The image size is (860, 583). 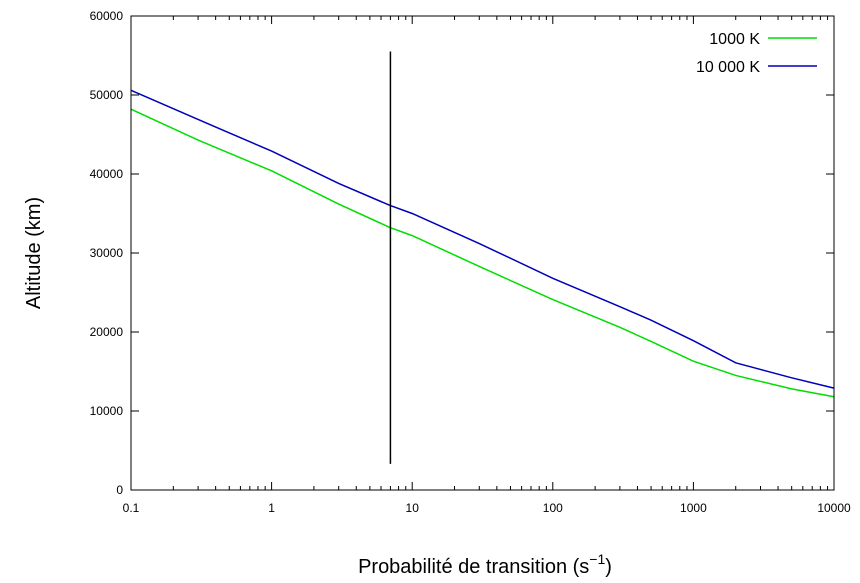 I want to click on x-axis-label: Probabilité de transition (s−1), so click(x=485, y=564).